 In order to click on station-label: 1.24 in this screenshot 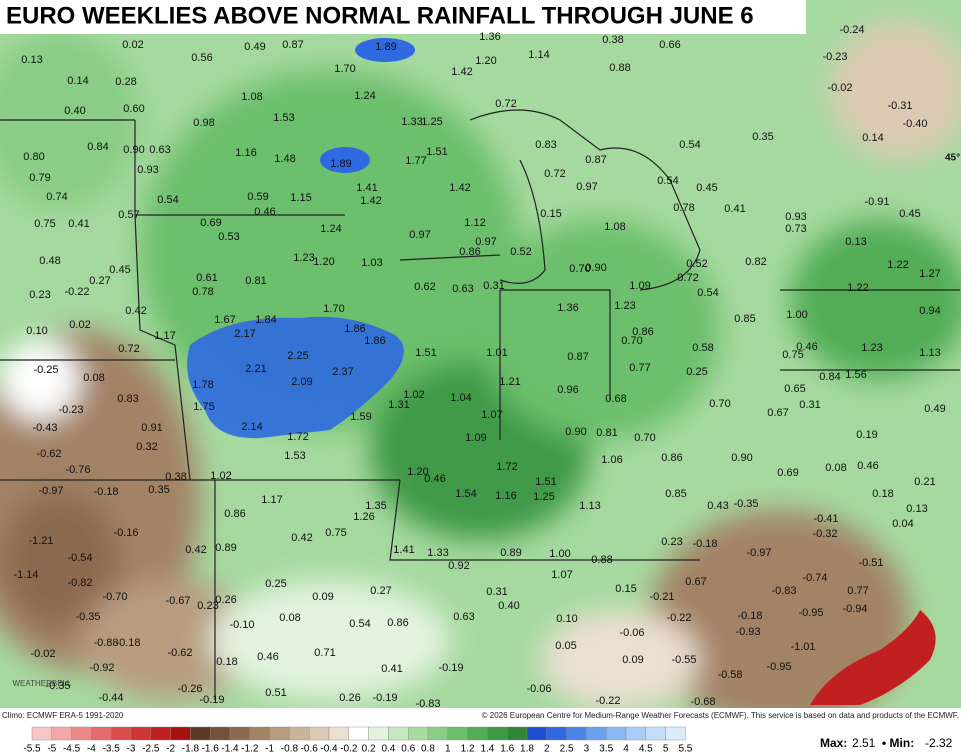, I will do `click(364, 96)`.